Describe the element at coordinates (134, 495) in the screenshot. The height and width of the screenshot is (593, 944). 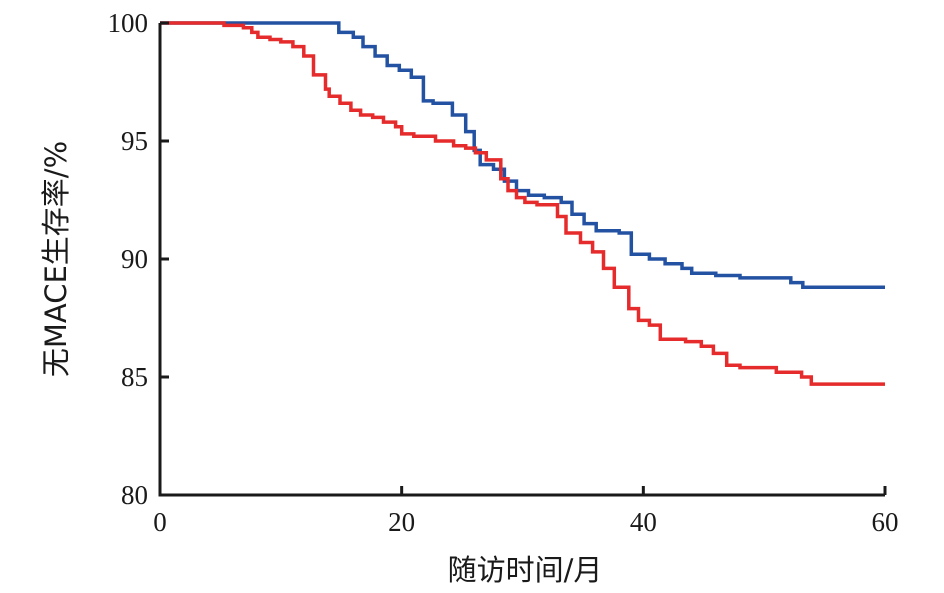
I see `y-tick-label: 80` at that location.